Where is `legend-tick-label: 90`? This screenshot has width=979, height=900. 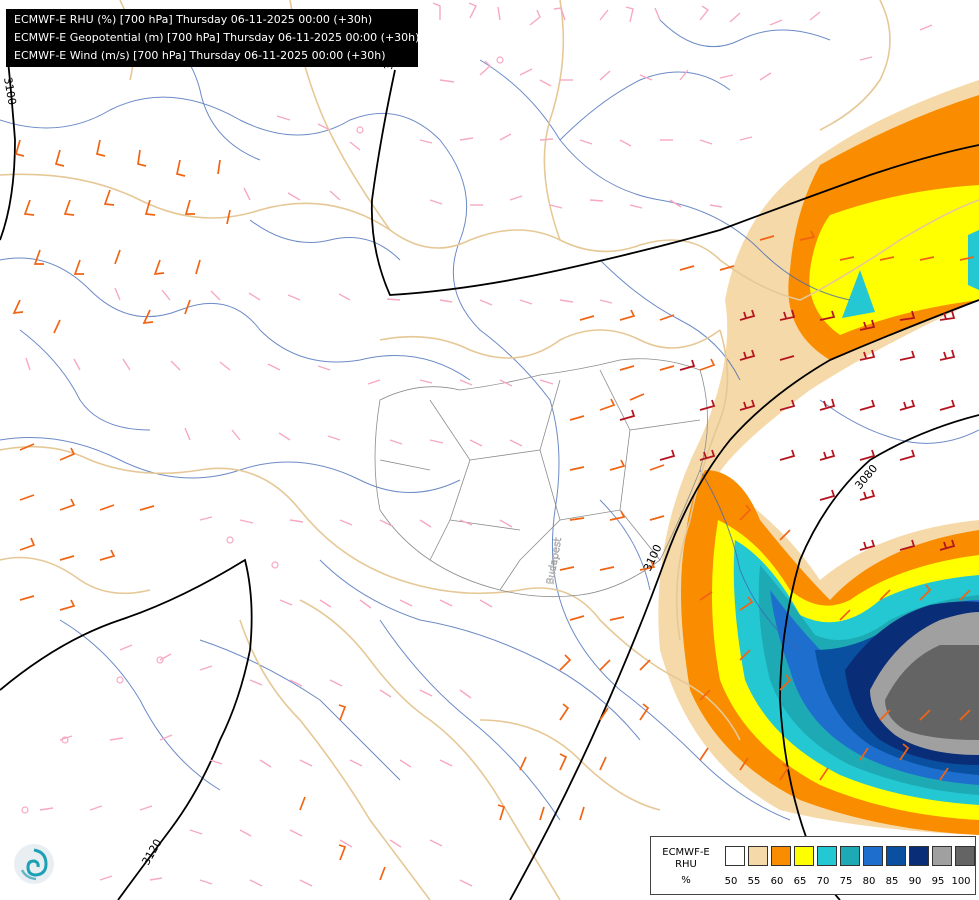
legend-tick-label: 90 is located at coordinates (915, 881).